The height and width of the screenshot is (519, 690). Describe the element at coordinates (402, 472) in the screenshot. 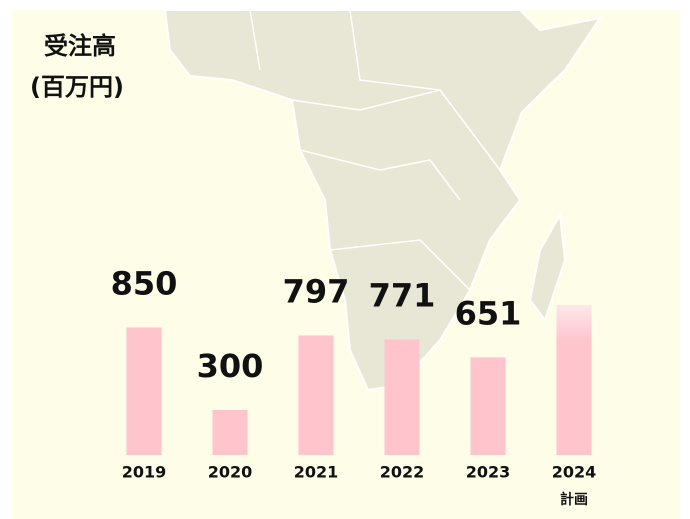

I see `x-tick-label: 2022` at that location.